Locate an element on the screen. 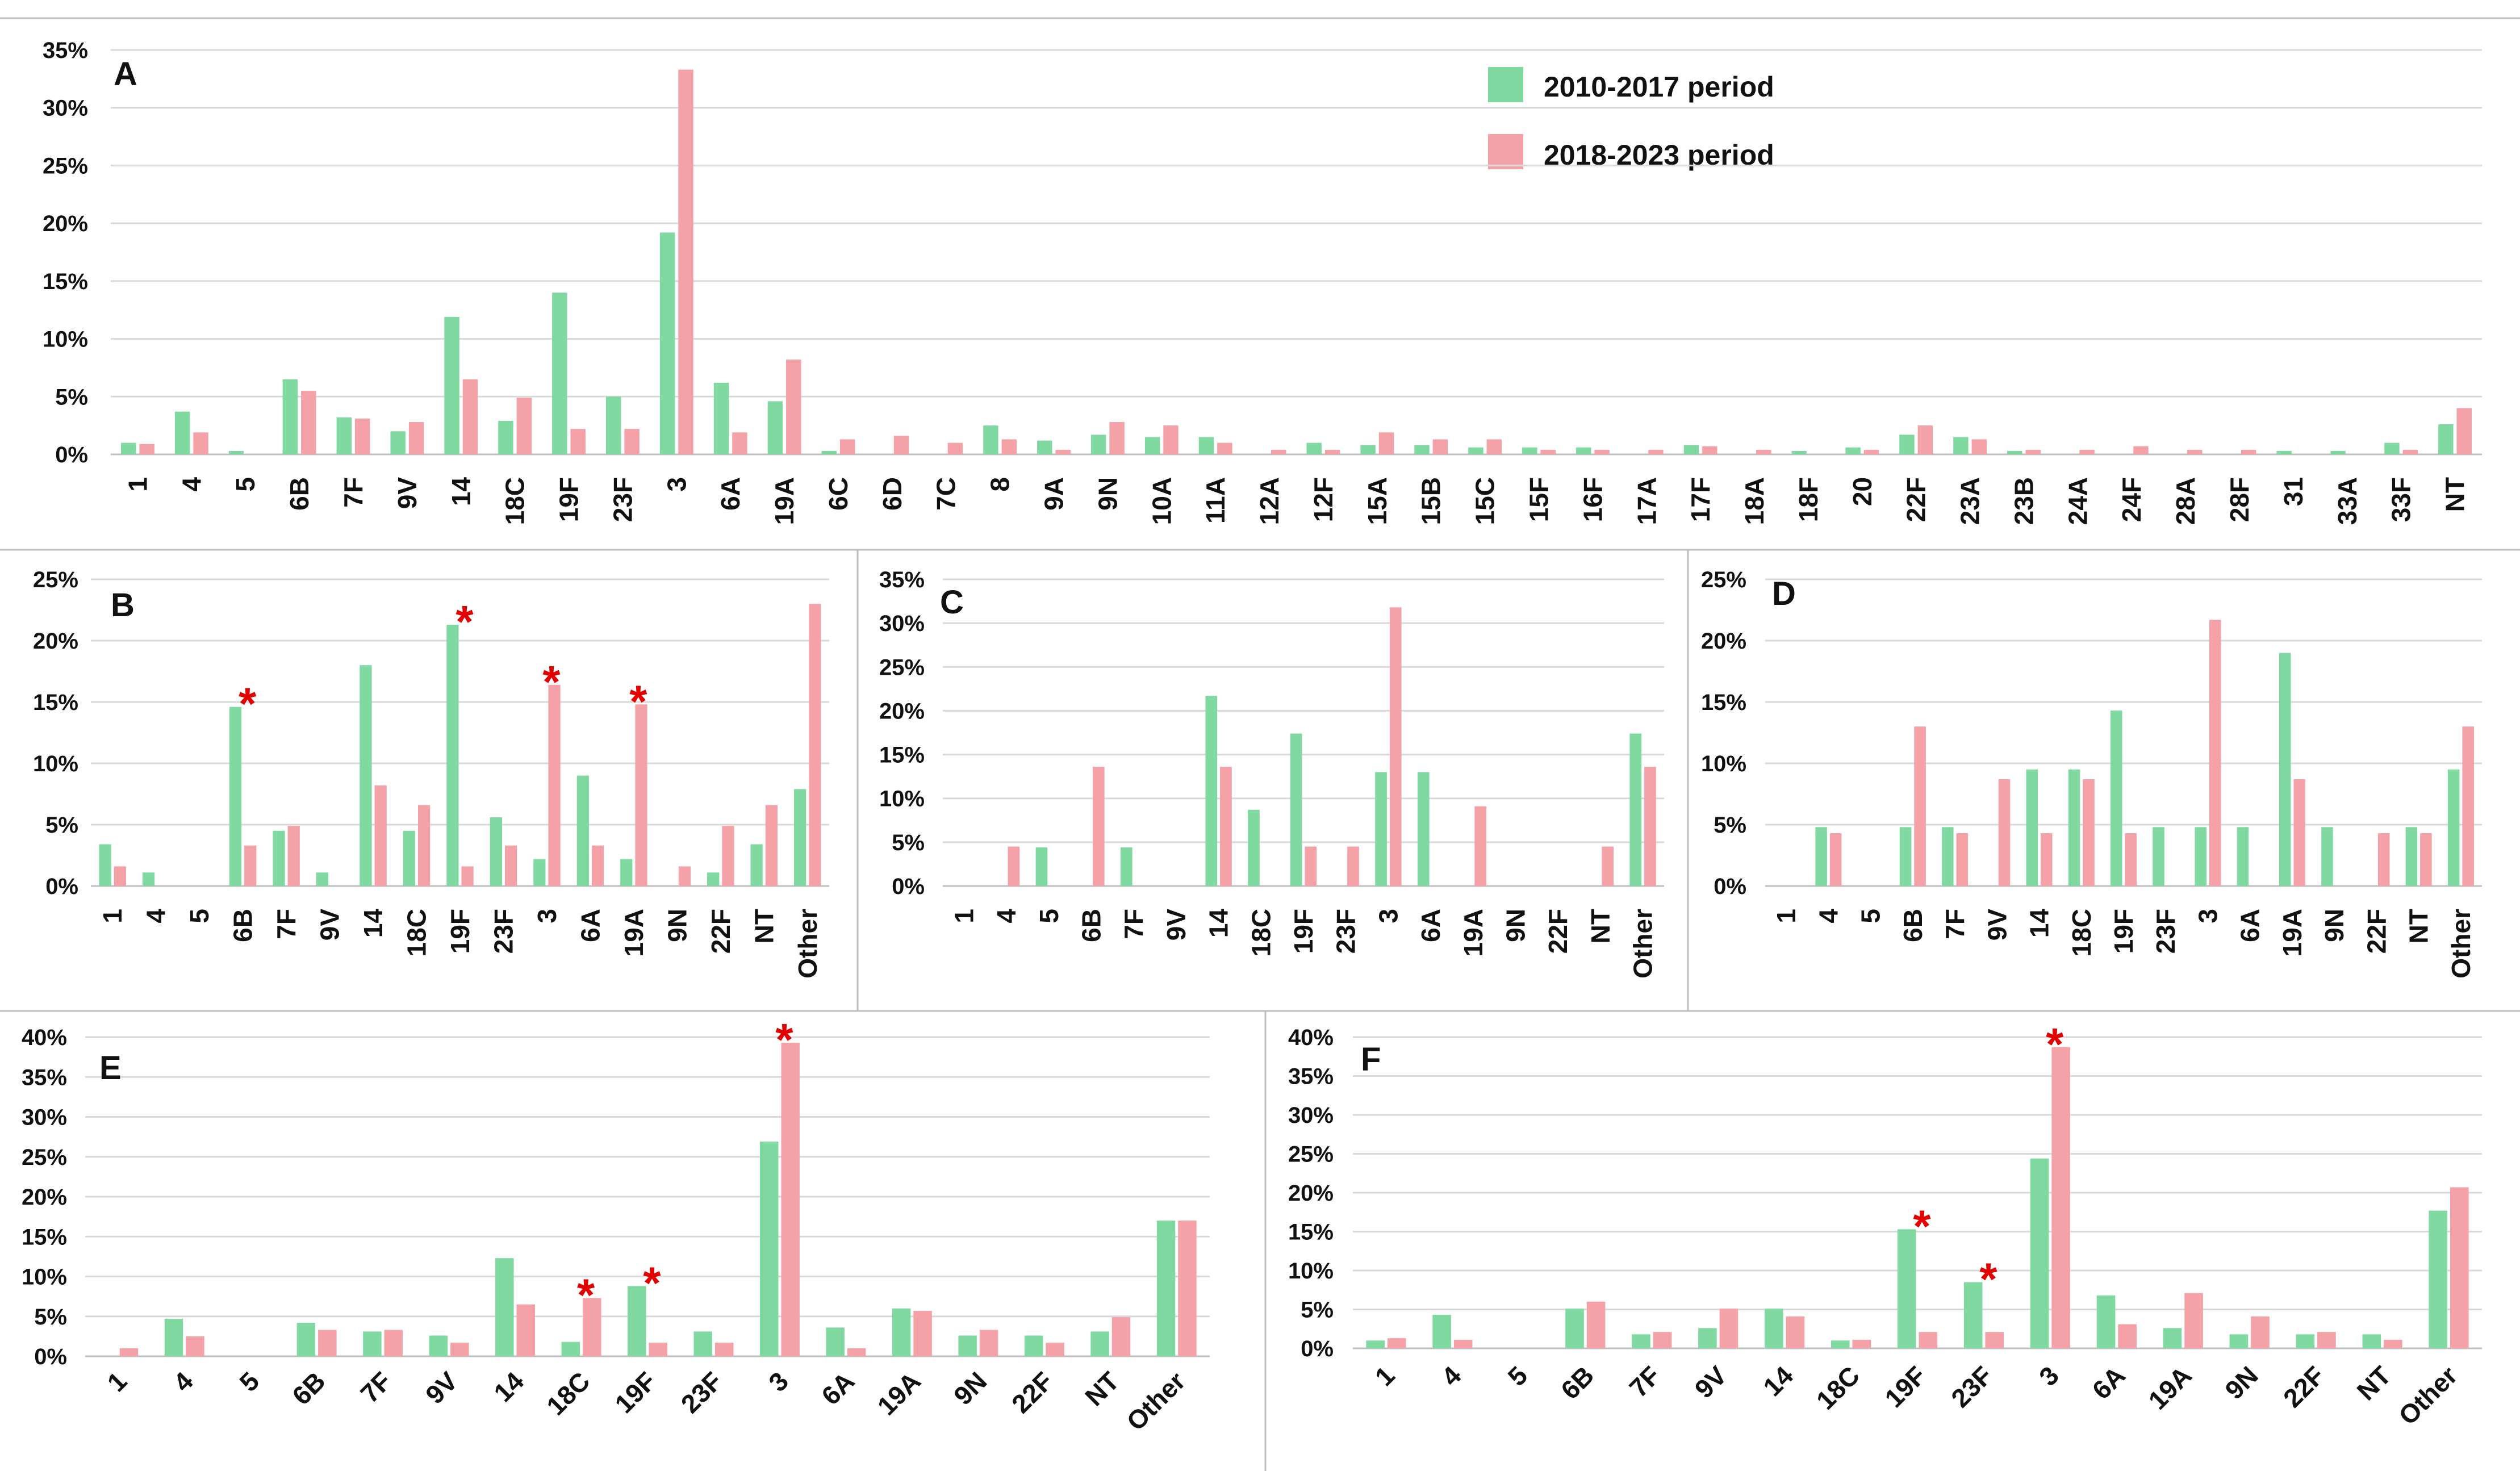  bar-2018-2023-23A is located at coordinates (1979, 446).